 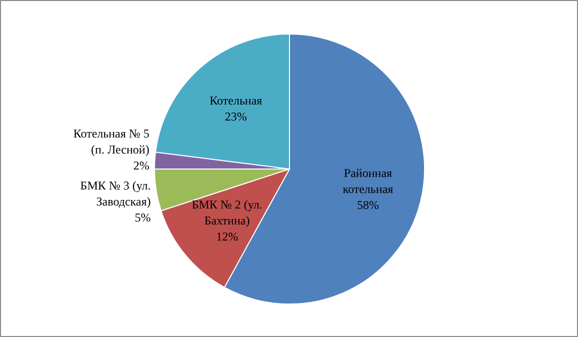 What do you see at coordinates (227, 212) in the screenshot?
I see `slice-label: БМК № 2 (ул. Бахтина)` at bounding box center [227, 212].